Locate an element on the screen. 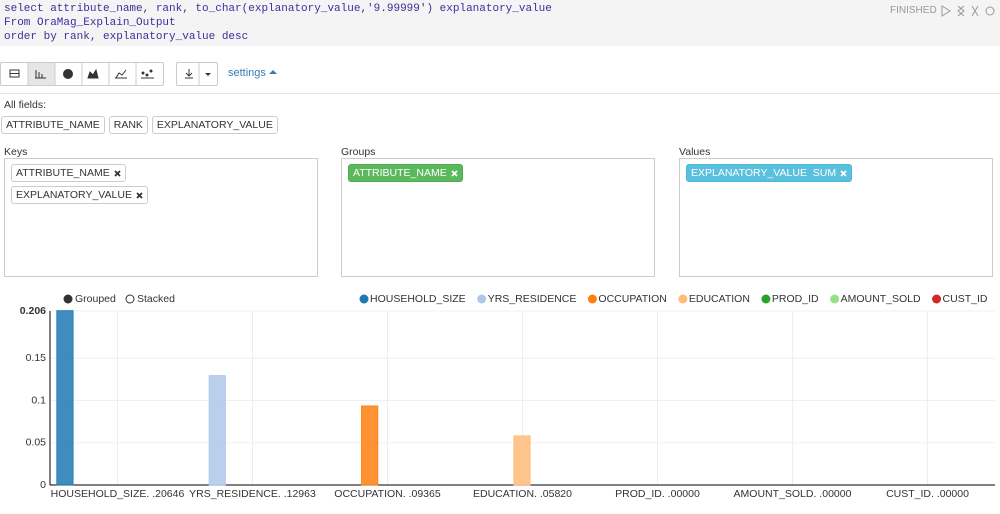 Image resolution: width=1000 pixels, height=514 pixels. caret is located at coordinates (272, 72).